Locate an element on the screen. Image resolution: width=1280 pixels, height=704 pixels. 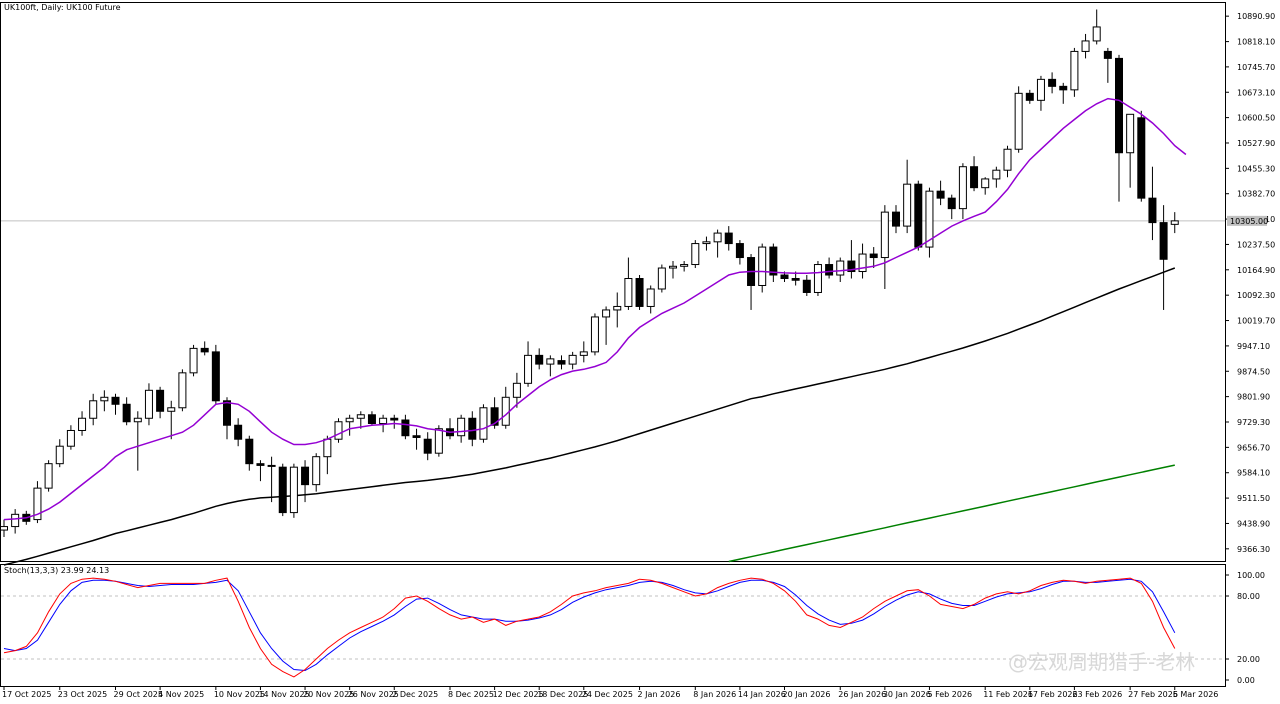
price-tick-label: 10382.70 is located at coordinates (1256, 194).